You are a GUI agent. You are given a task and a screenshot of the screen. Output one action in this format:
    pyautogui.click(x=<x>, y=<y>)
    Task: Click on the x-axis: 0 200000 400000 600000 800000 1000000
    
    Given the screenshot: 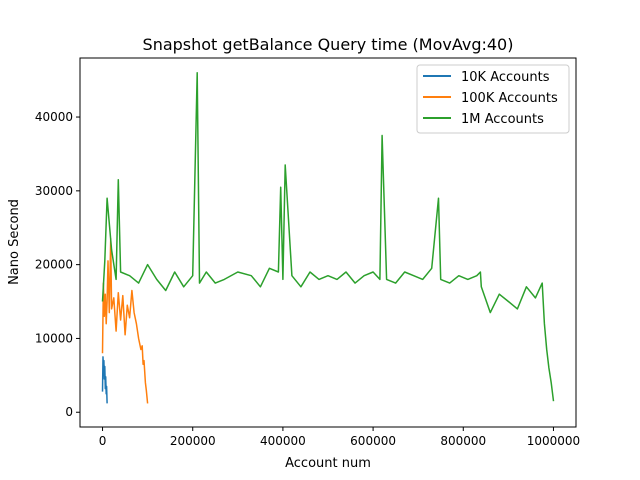 What is the action you would take?
    pyautogui.click(x=339, y=437)
    